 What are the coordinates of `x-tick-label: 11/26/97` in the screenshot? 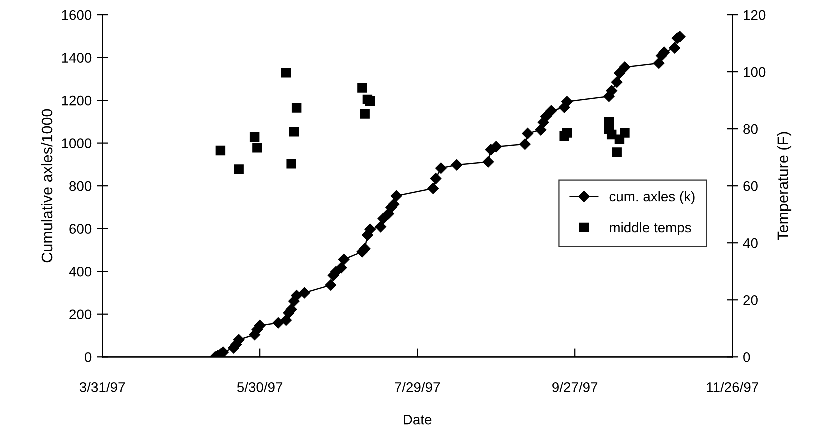 It's located at (732, 387).